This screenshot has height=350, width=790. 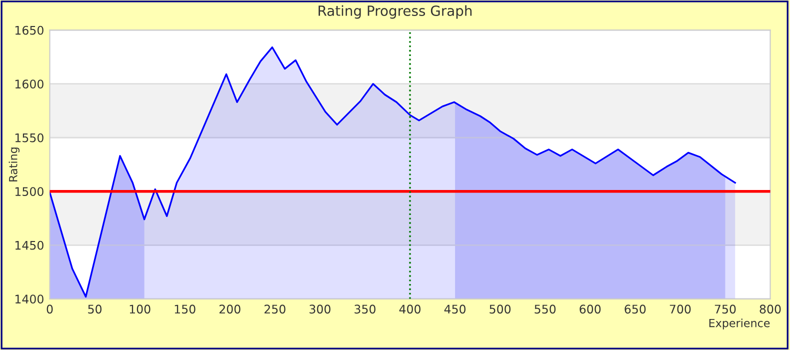 What do you see at coordinates (95, 309) in the screenshot?
I see `x-tick-label: 50` at bounding box center [95, 309].